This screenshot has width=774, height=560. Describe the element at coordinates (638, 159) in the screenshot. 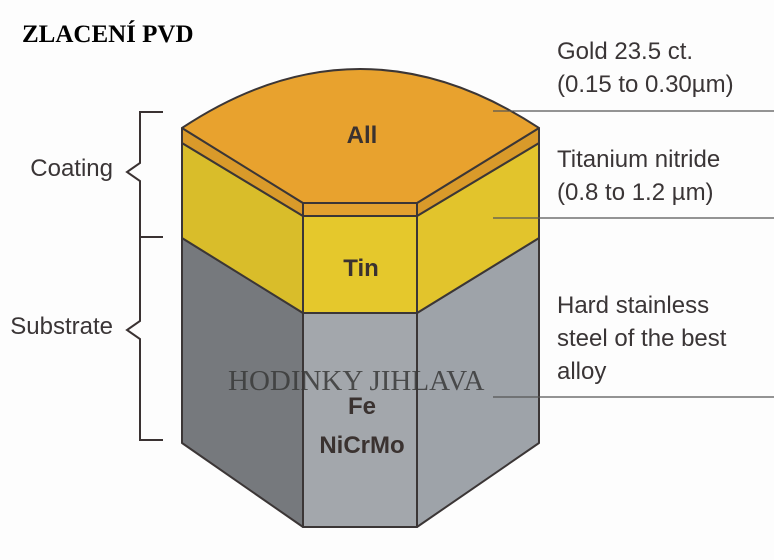

I see `tin-desc-line1: Titanium nitride` at that location.